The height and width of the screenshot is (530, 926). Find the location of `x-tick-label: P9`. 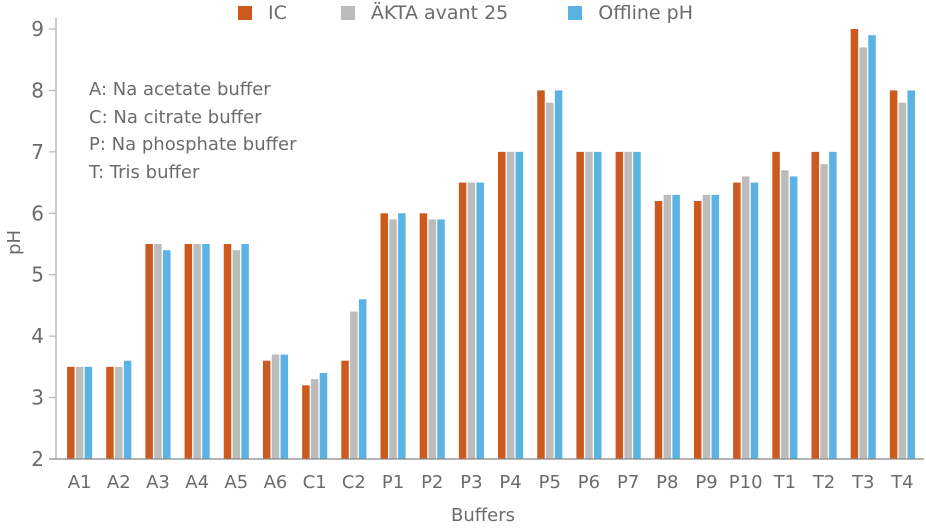

x-tick-label: P9 is located at coordinates (706, 482).